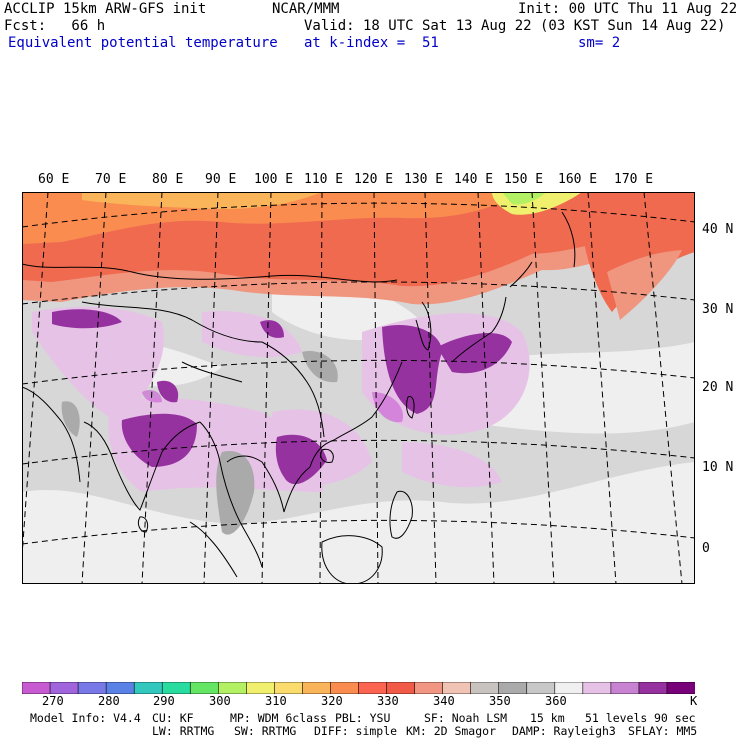 The image size is (740, 740). Describe the element at coordinates (388, 701) in the screenshot. I see `colorbar-tick: 330` at that location.